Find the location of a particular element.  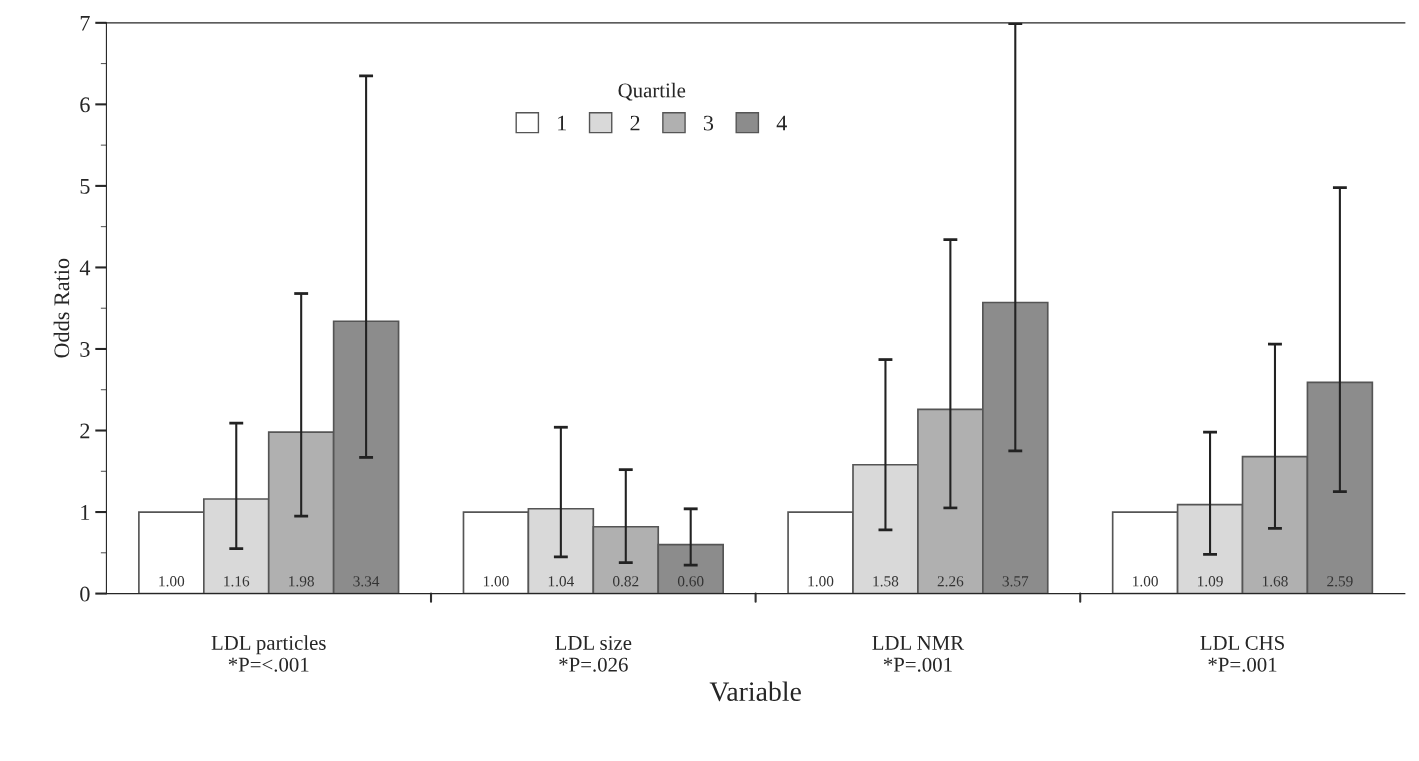

data-label: 1.68 is located at coordinates (1275, 581).